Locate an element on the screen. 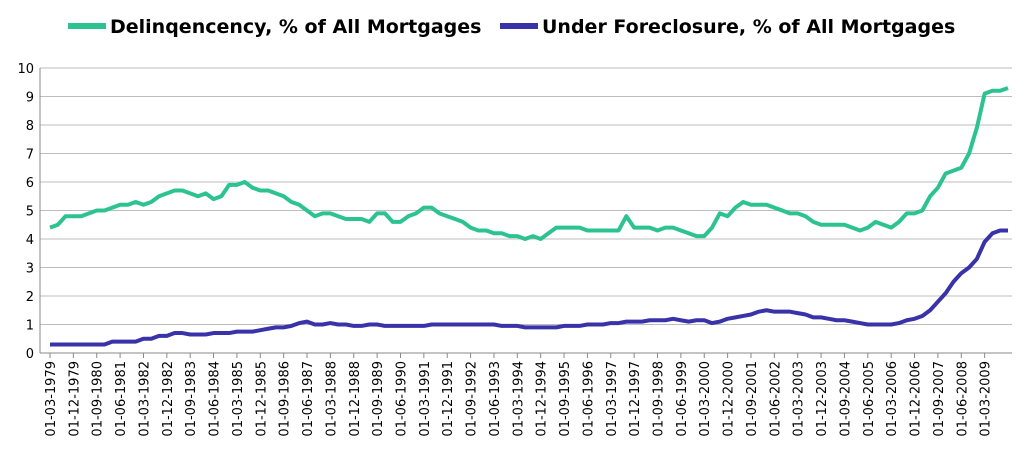 This screenshot has width=1021, height=476. y-tick-label: 9 is located at coordinates (30, 98).